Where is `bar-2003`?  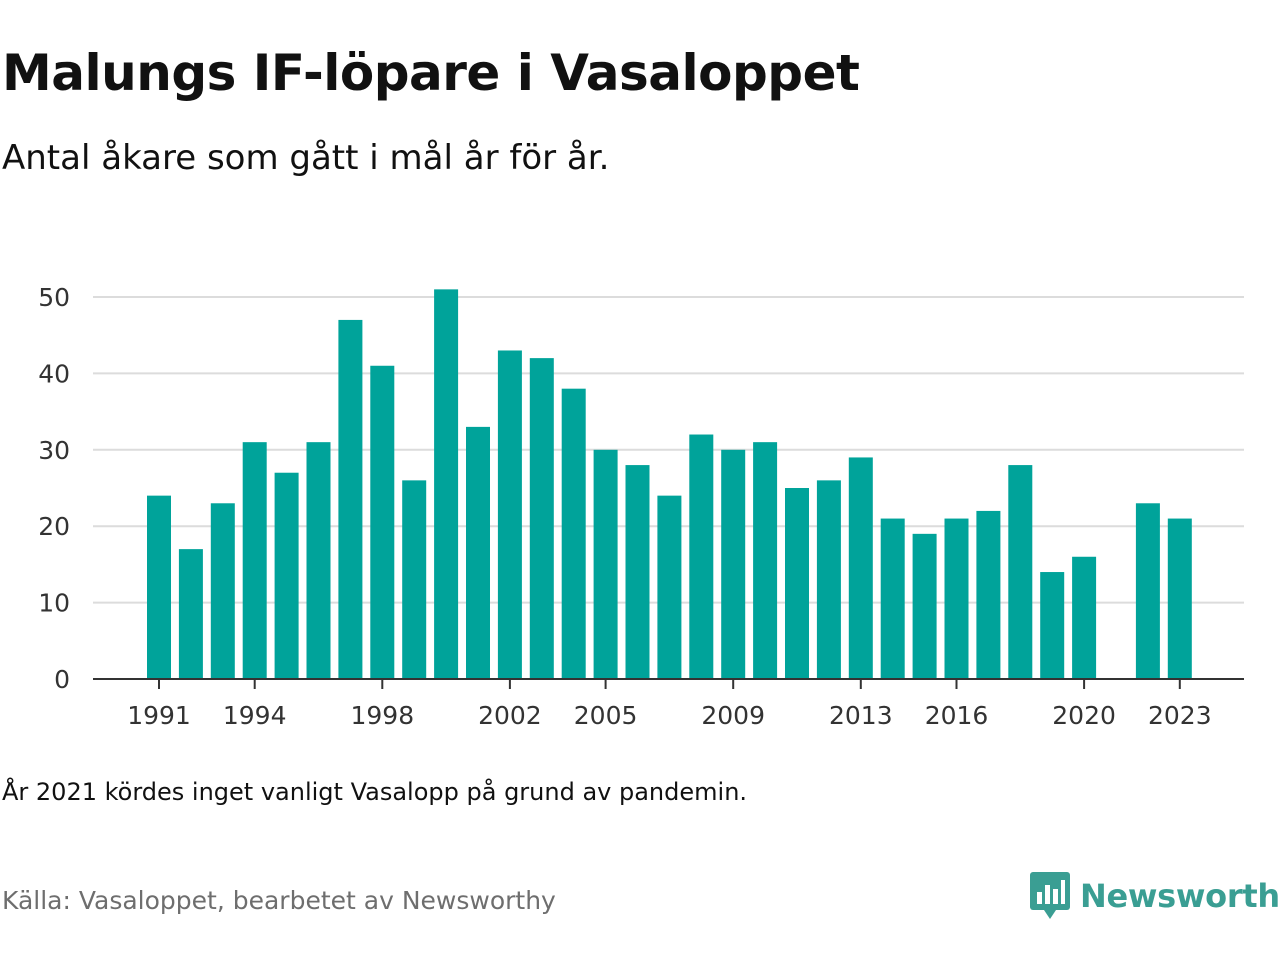
bar-2003 is located at coordinates (541, 518).